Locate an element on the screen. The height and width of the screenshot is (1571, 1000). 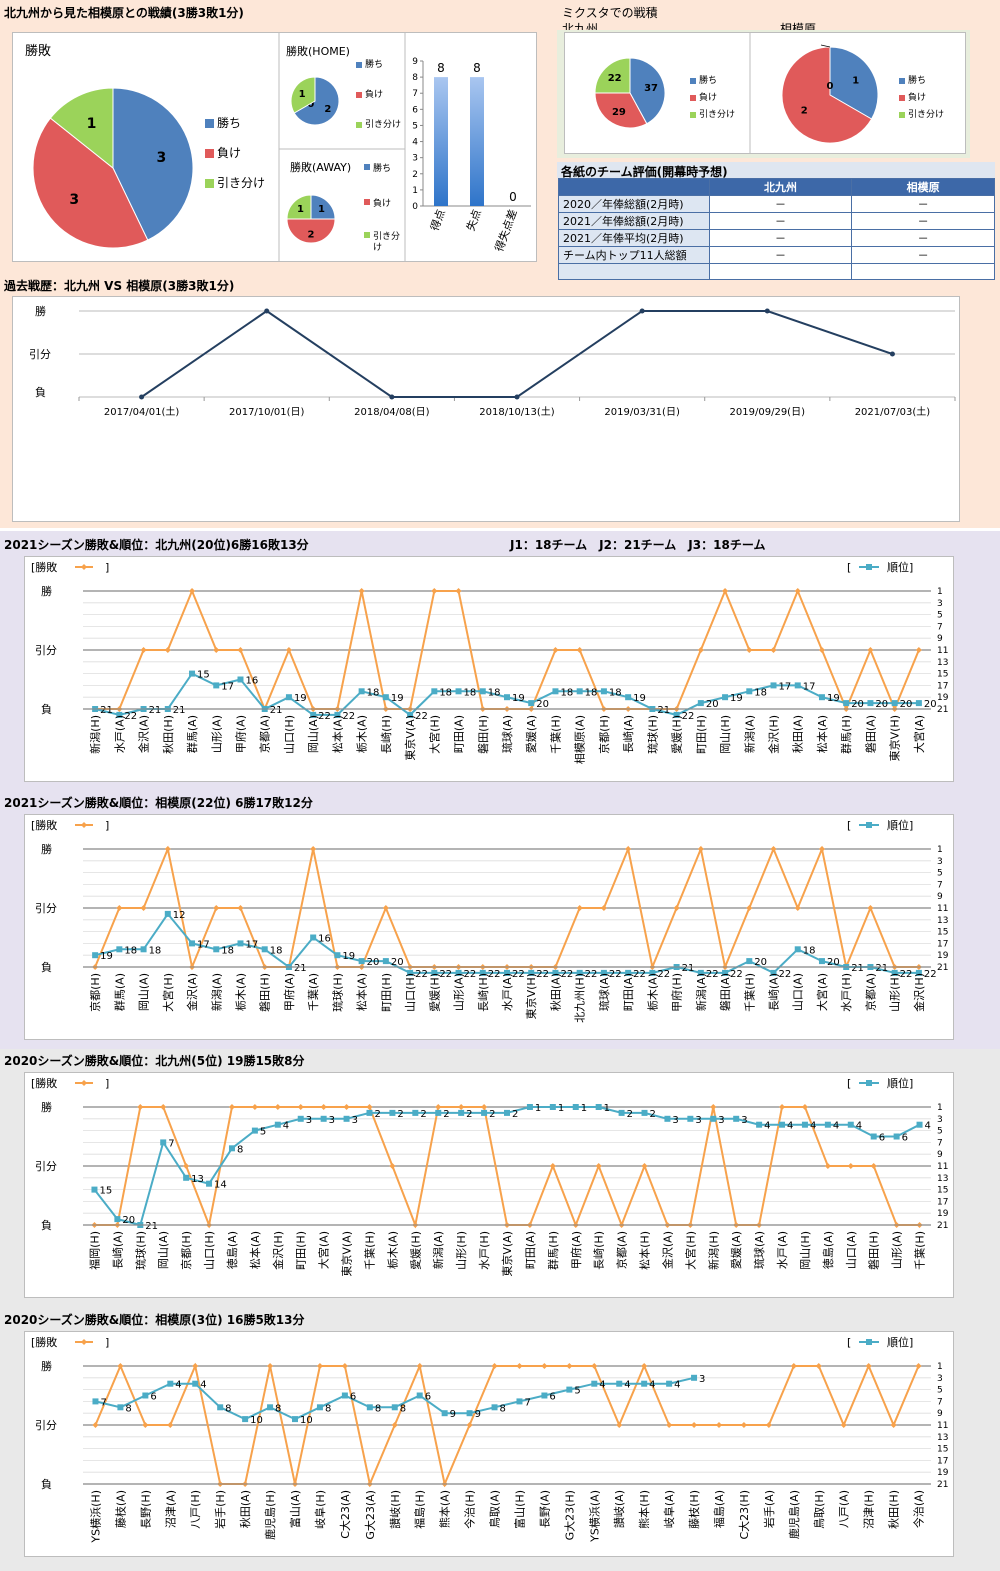
rank-data-label: 20 is located at coordinates (906, 704).